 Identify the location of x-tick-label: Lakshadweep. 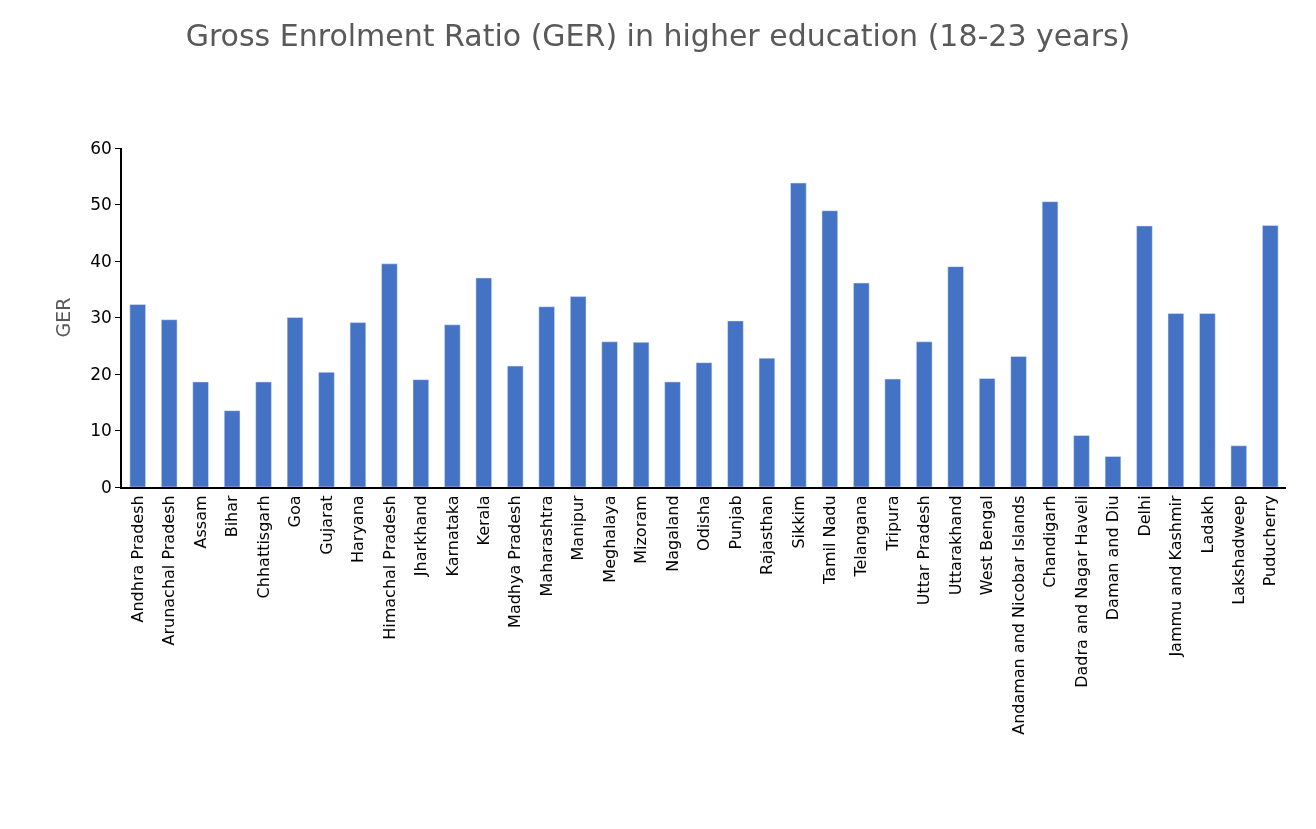
(1239, 550).